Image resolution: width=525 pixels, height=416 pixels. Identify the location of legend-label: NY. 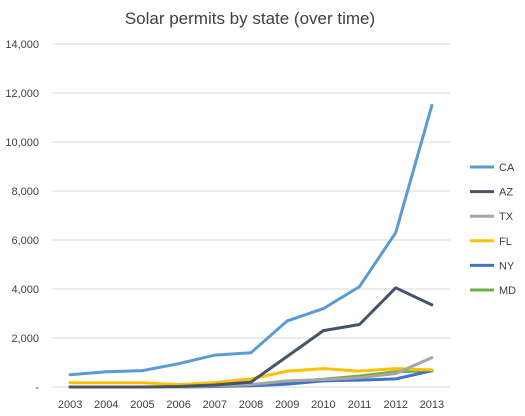
(507, 266).